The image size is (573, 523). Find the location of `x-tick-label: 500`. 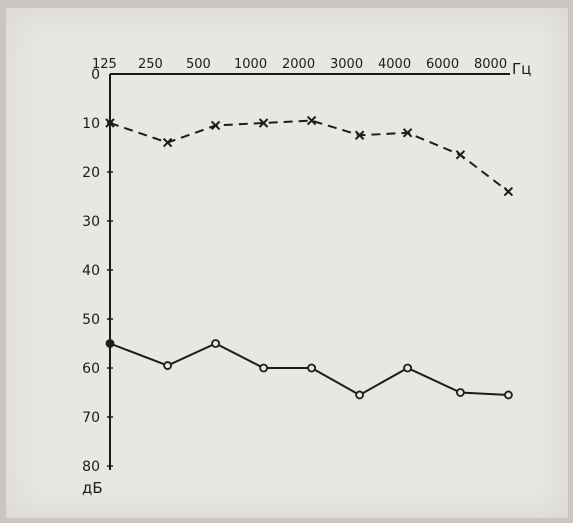

x-tick-label: 500 is located at coordinates (198, 64).